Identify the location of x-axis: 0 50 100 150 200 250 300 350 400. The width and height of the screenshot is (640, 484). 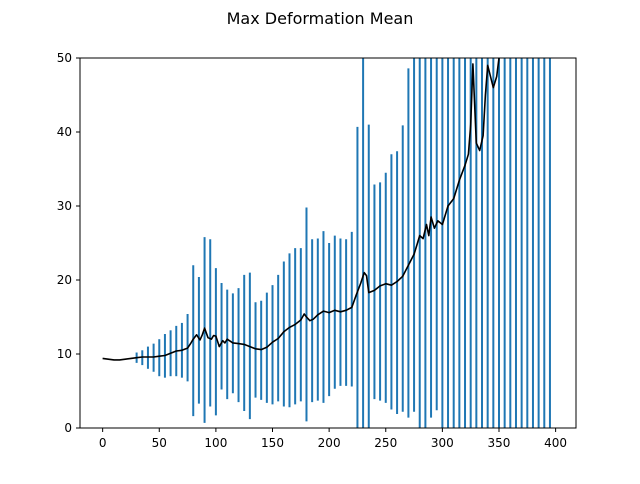
(333, 439).